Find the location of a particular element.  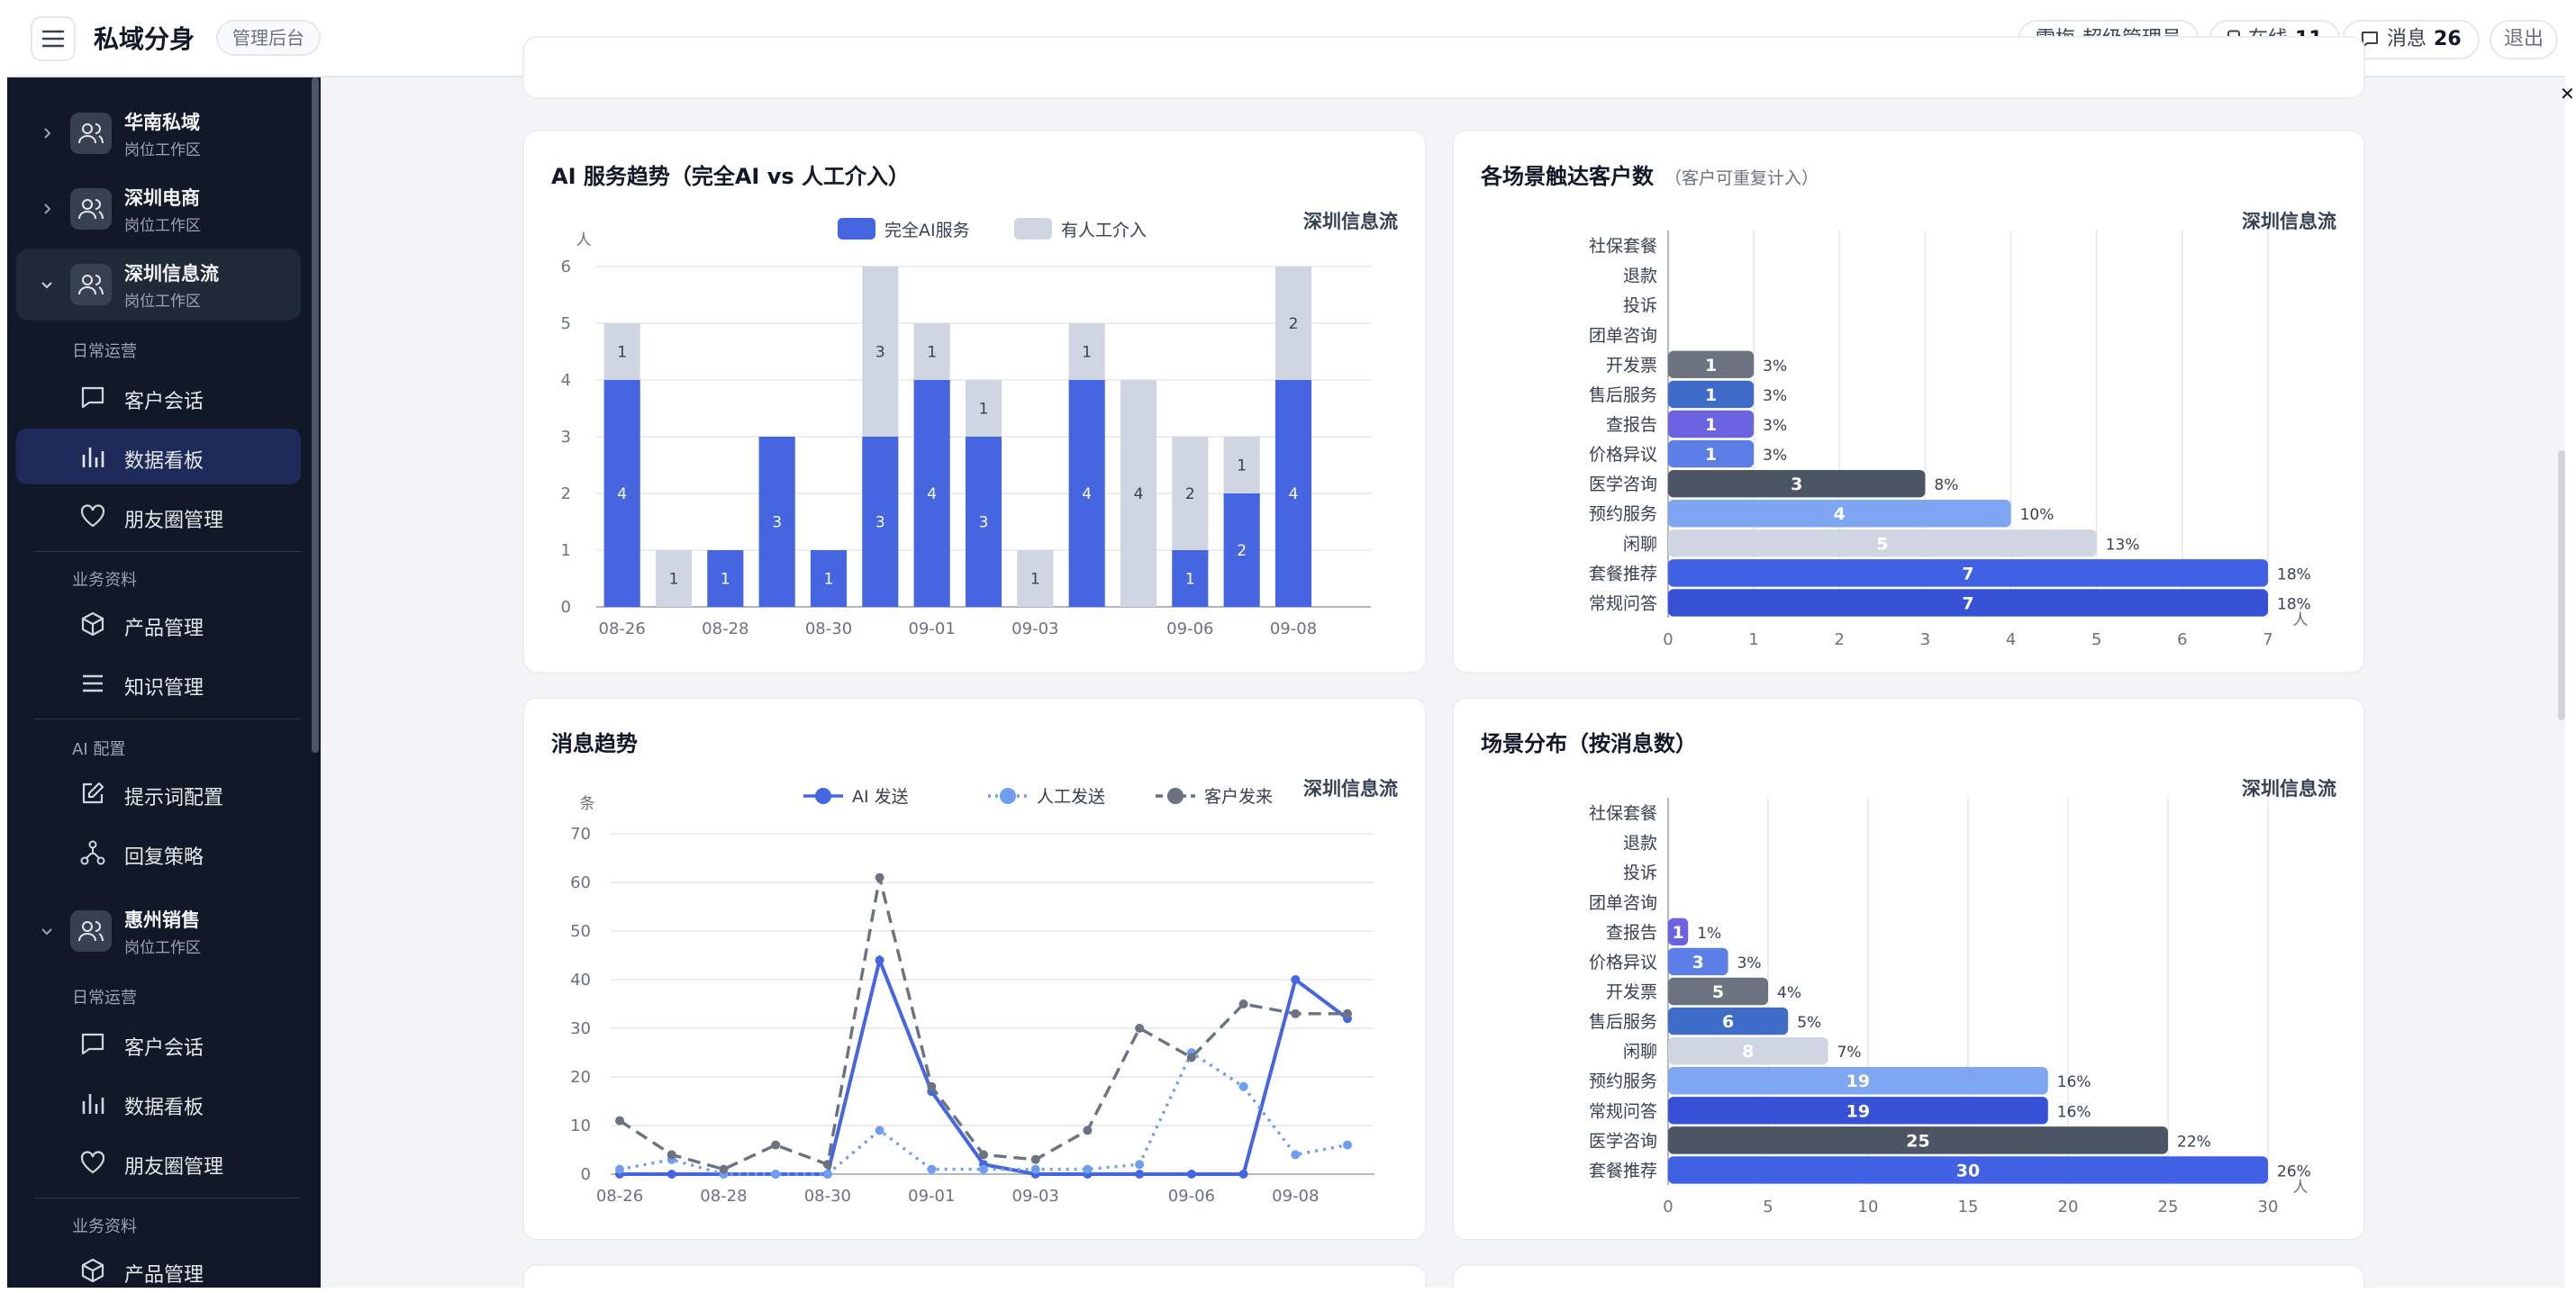

group-avatar is located at coordinates (91, 209).